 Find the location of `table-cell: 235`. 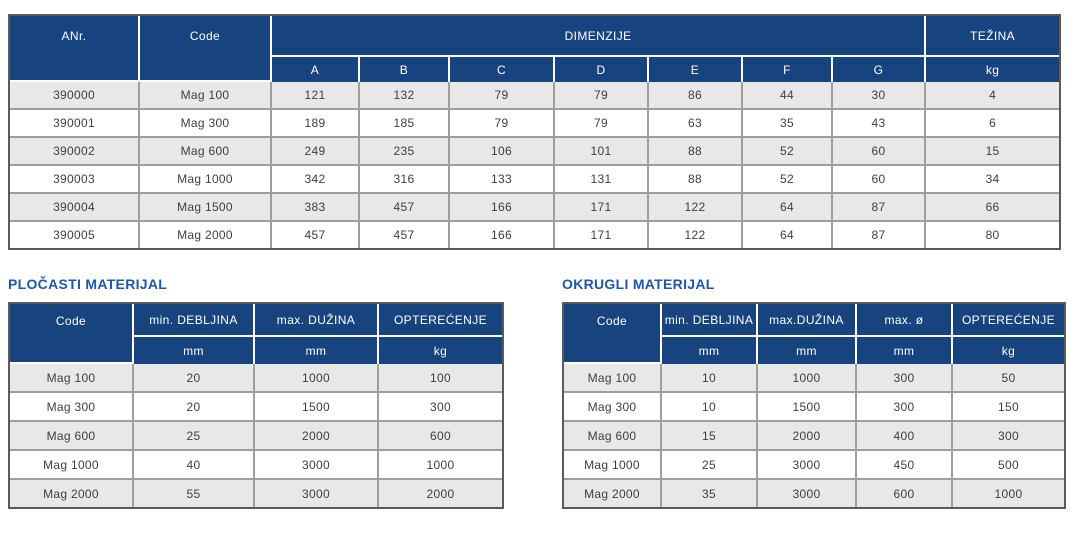

table-cell: 235 is located at coordinates (405, 152).